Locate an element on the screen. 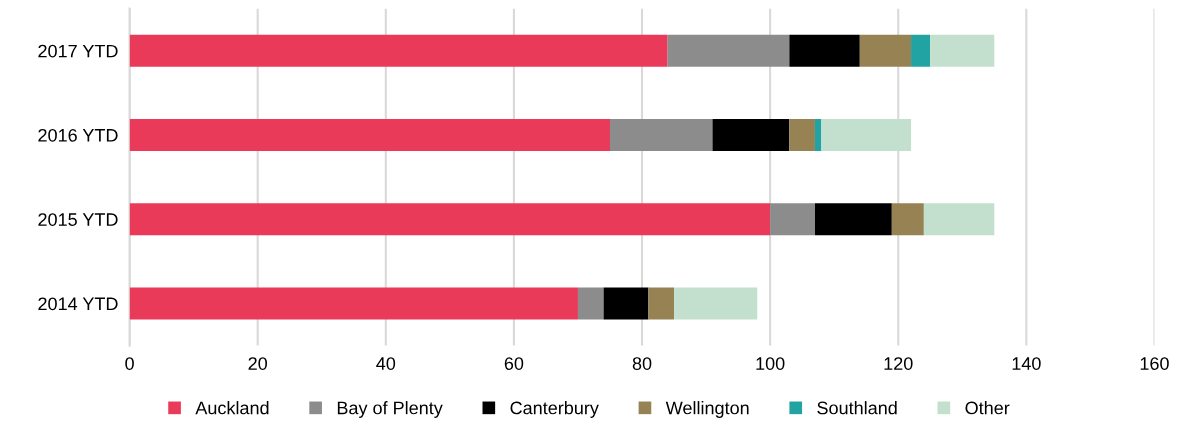 Image resolution: width=1178 pixels, height=432 pixels. legend-label: Other is located at coordinates (987, 408).